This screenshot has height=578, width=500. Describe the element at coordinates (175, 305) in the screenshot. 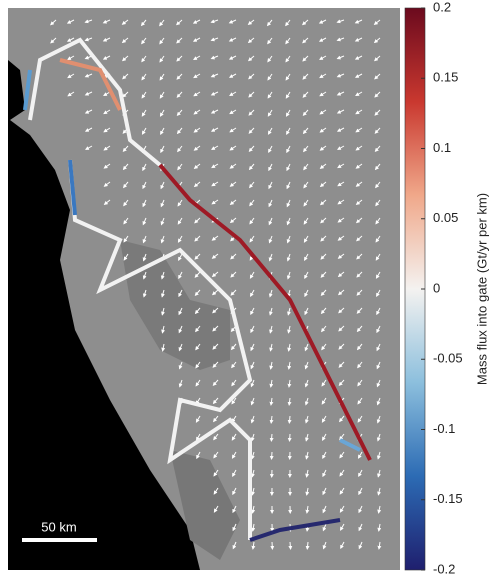

I see `peninsula` at that location.